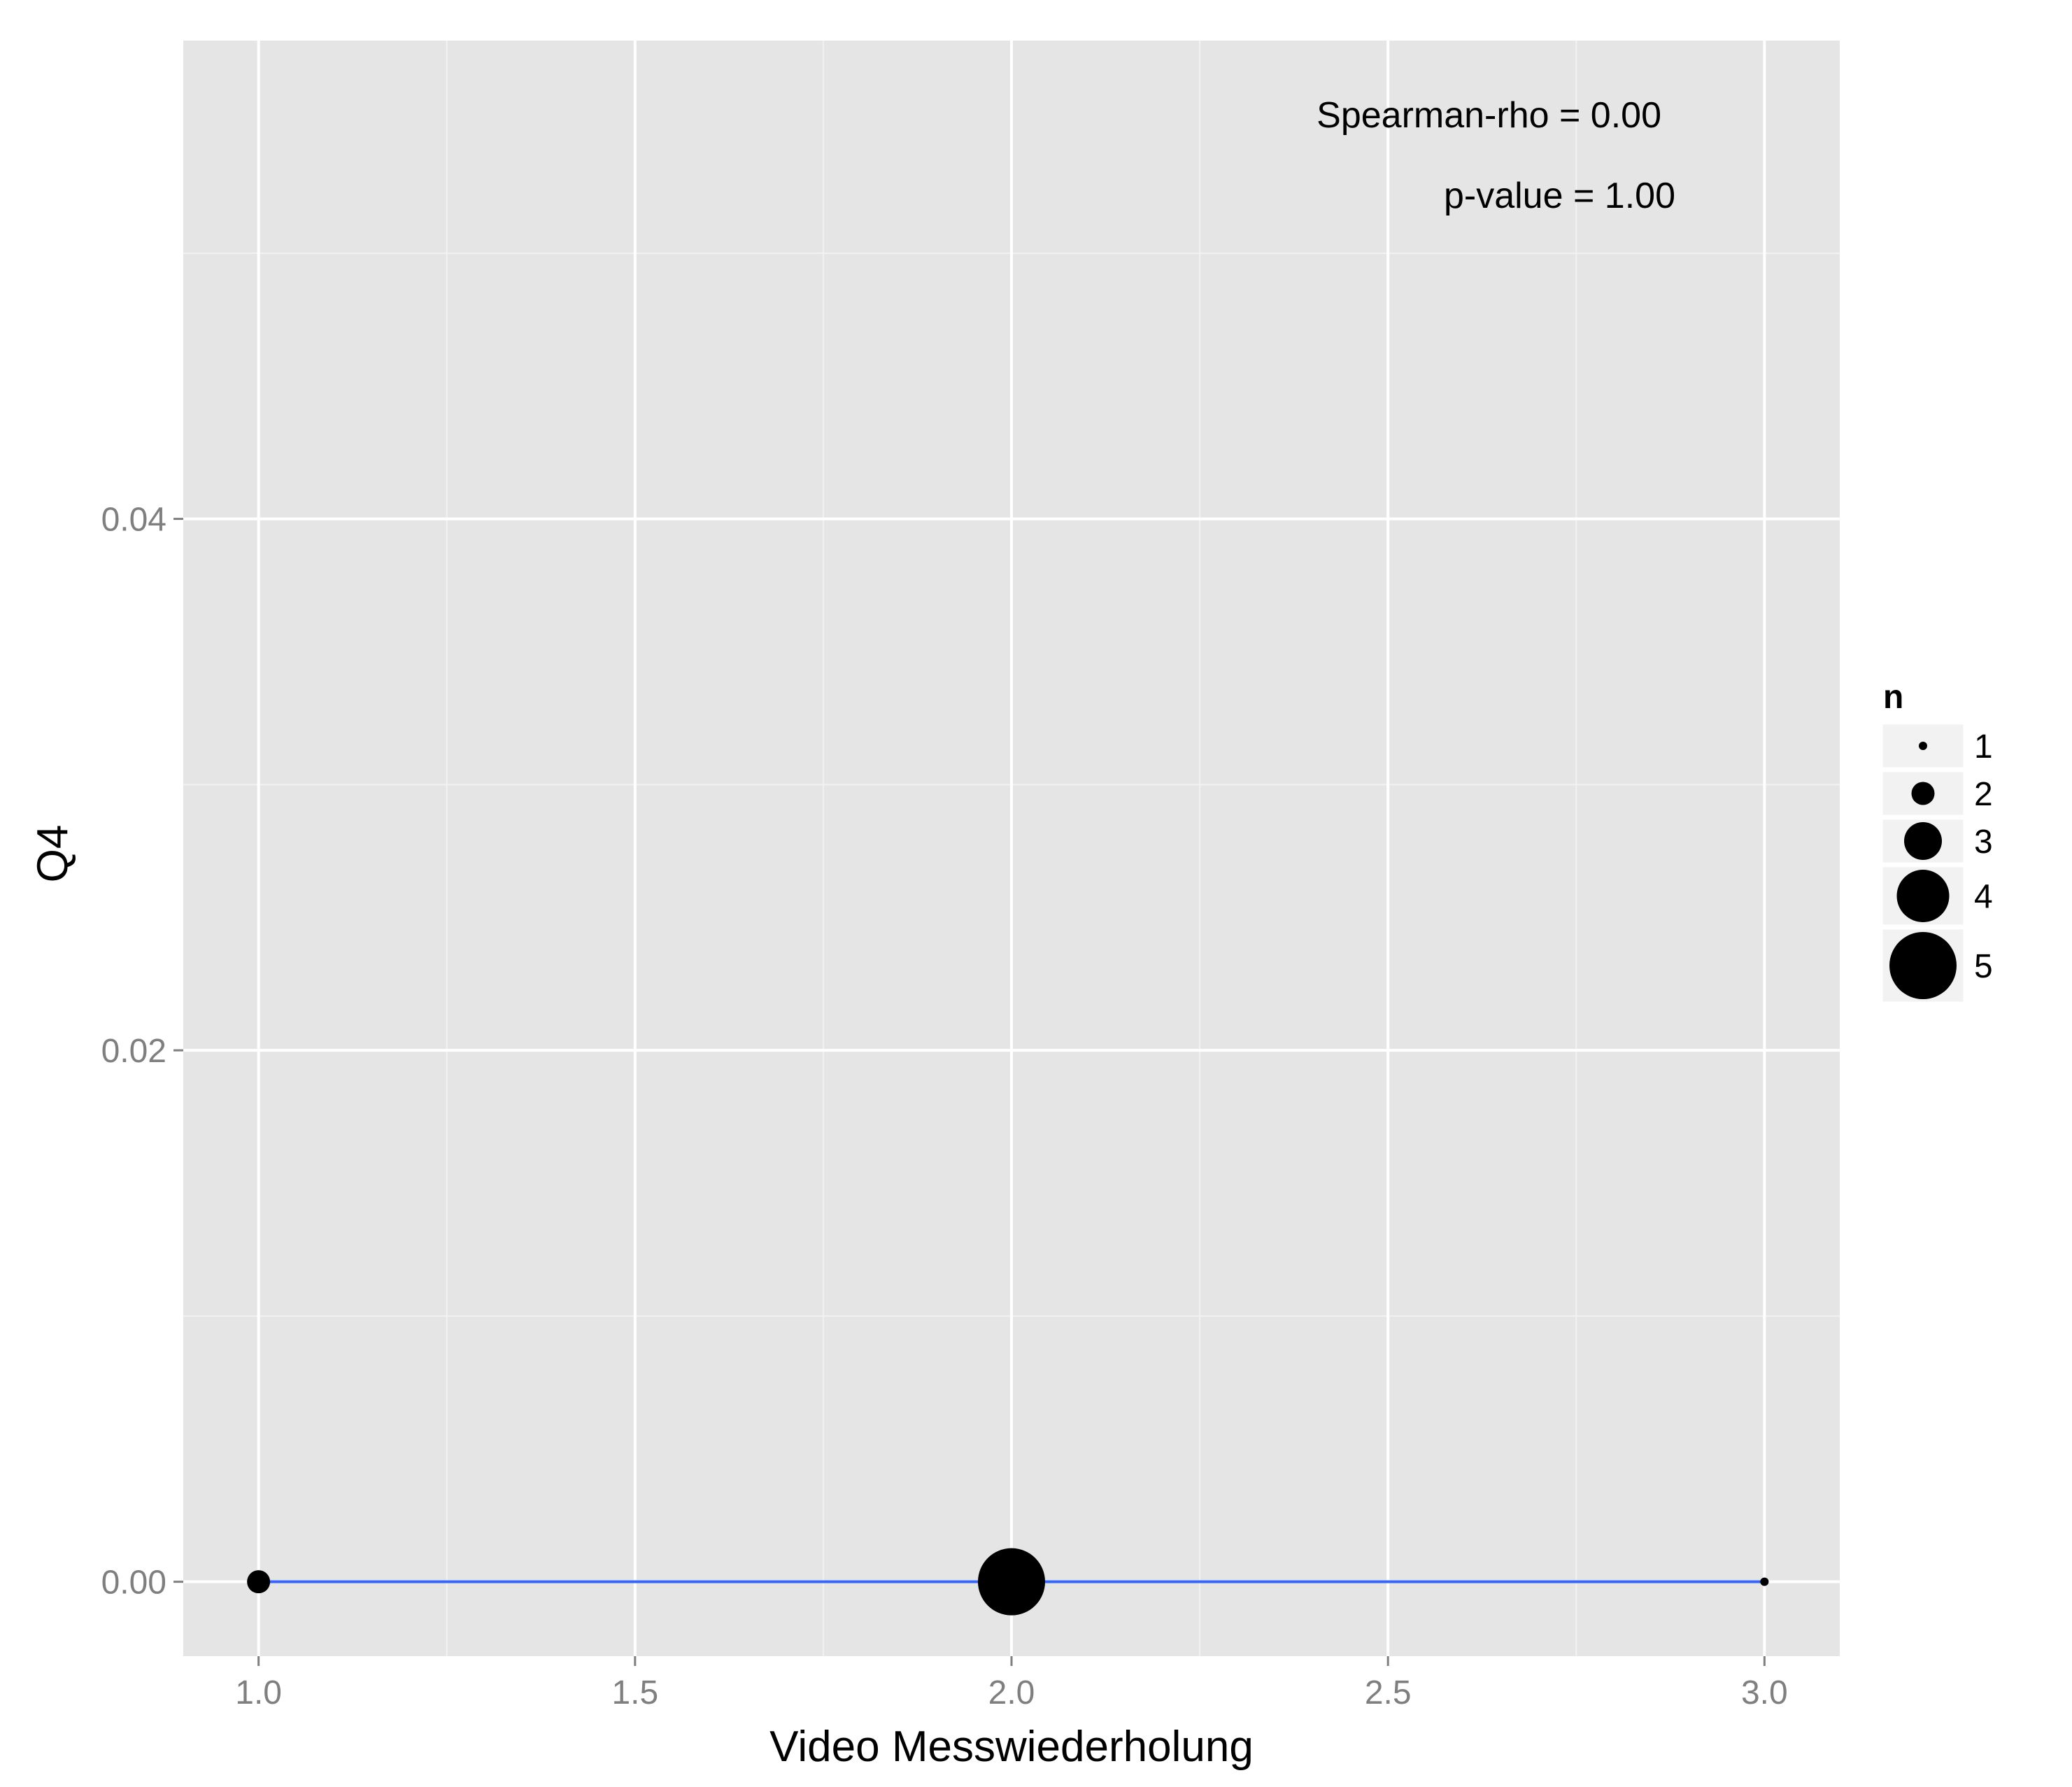 The height and width of the screenshot is (1787, 2072). I want to click on legend-label: 4, so click(1983, 897).